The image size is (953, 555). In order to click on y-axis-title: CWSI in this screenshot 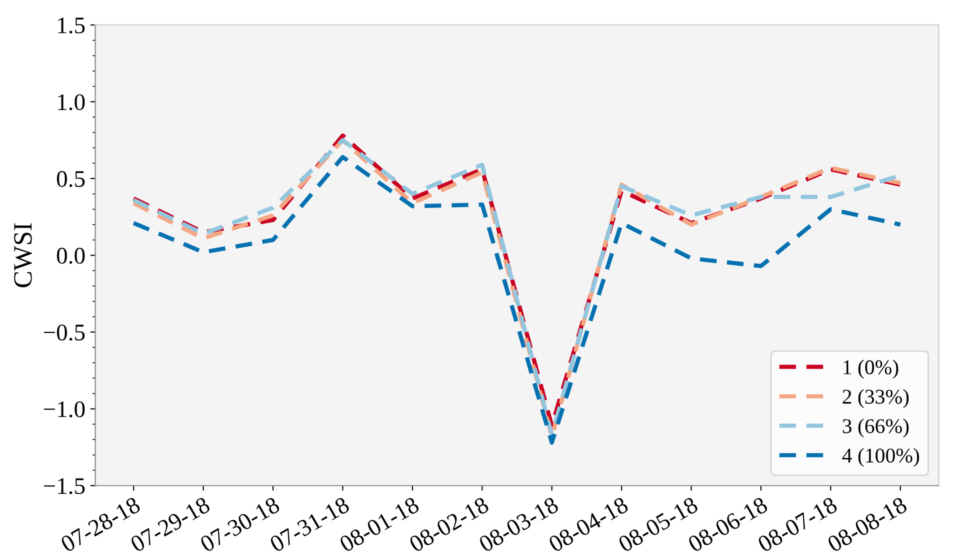, I will do `click(23, 255)`.